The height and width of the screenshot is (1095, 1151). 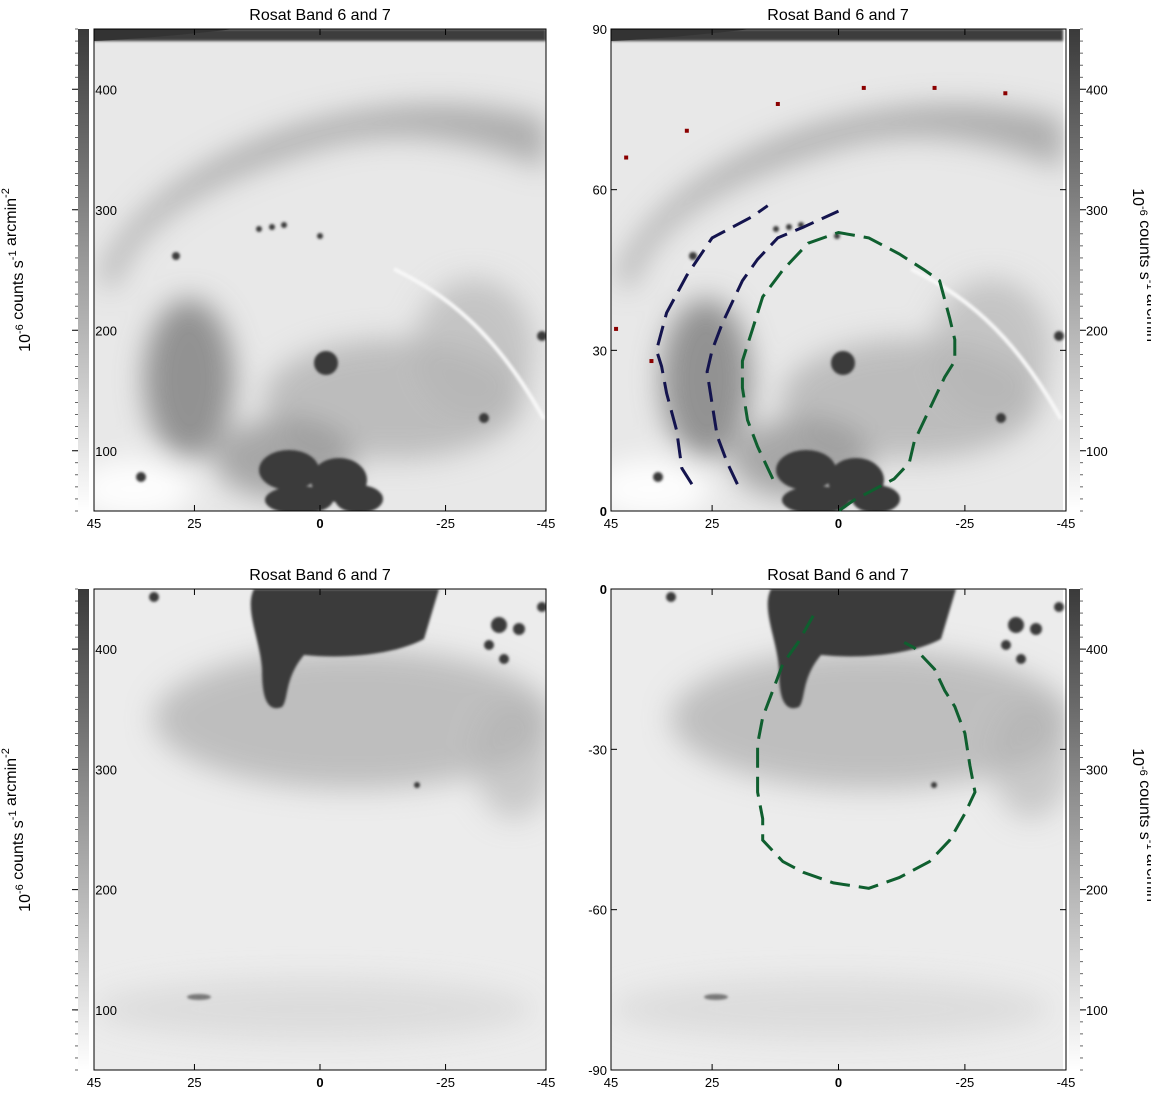 I want to click on y-tick-label: 30, so click(x=600, y=350).